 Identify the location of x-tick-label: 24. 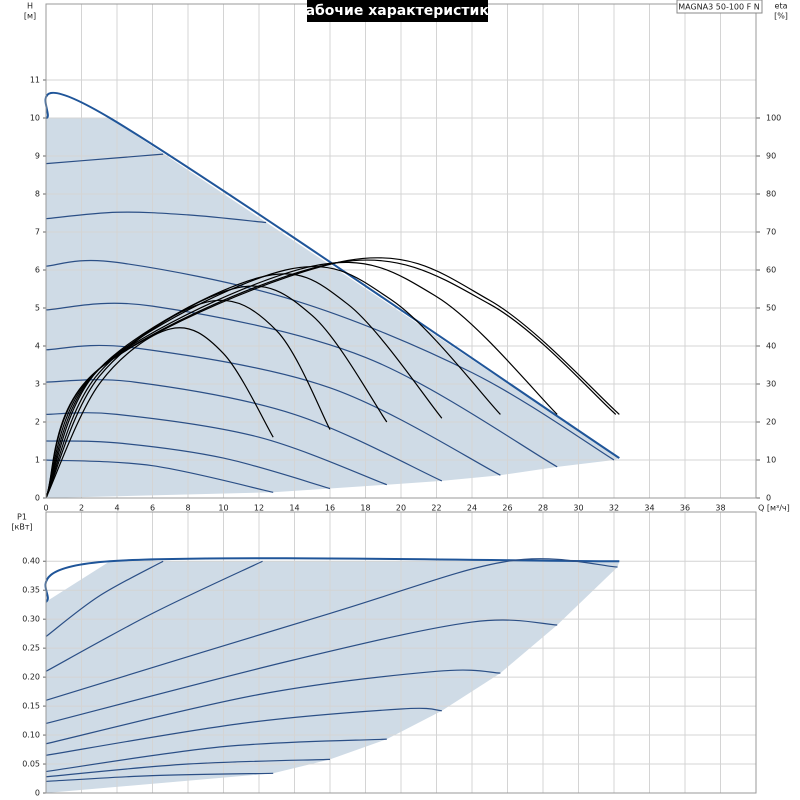
(472, 508).